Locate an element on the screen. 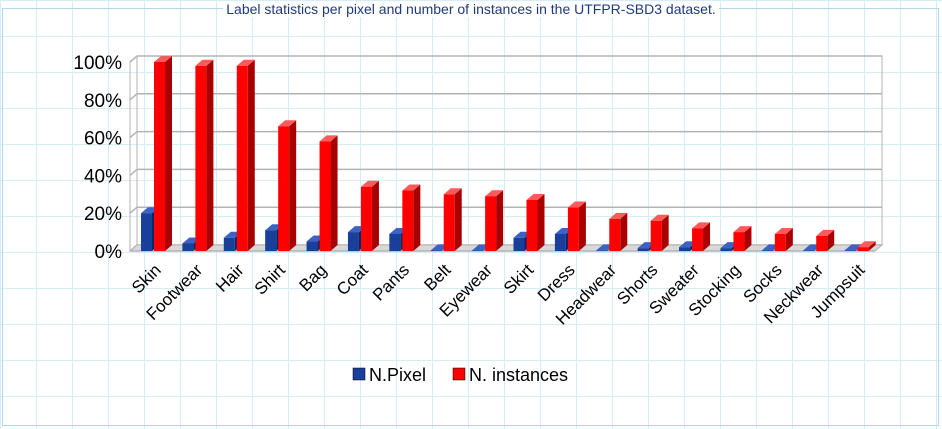  x-tick-label: Shirt is located at coordinates (270, 279).